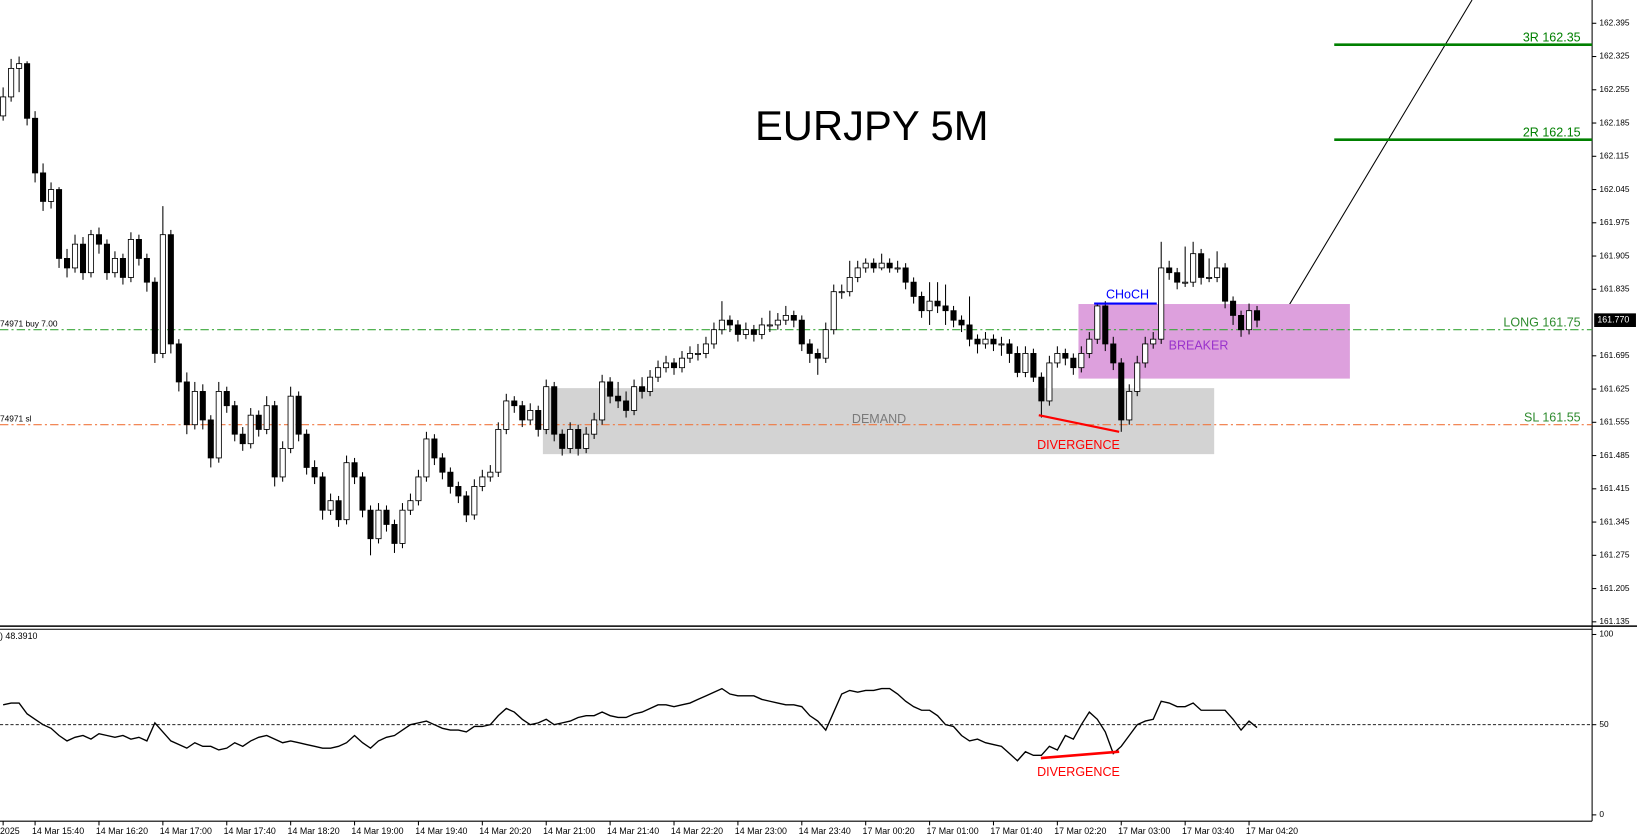  What do you see at coordinates (1080, 755) in the screenshot?
I see `divergence-line` at bounding box center [1080, 755].